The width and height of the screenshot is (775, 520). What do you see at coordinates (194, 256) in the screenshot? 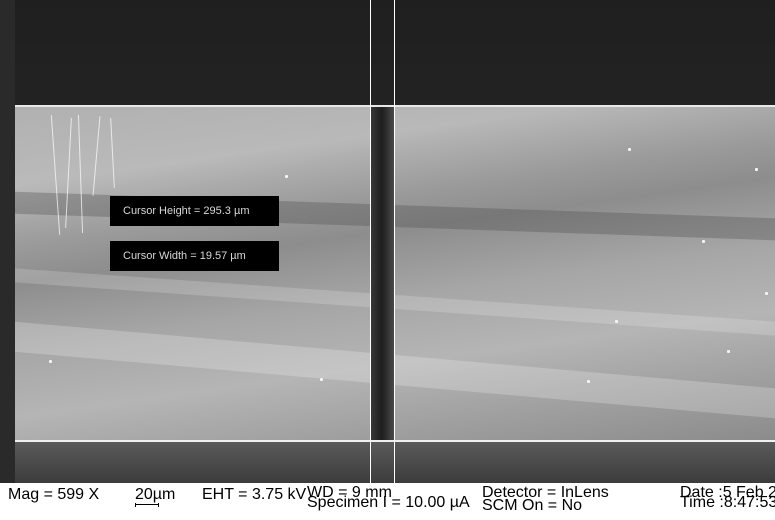
I see `cursor-width-readout: Cursor Width = 19.57 µm` at bounding box center [194, 256].